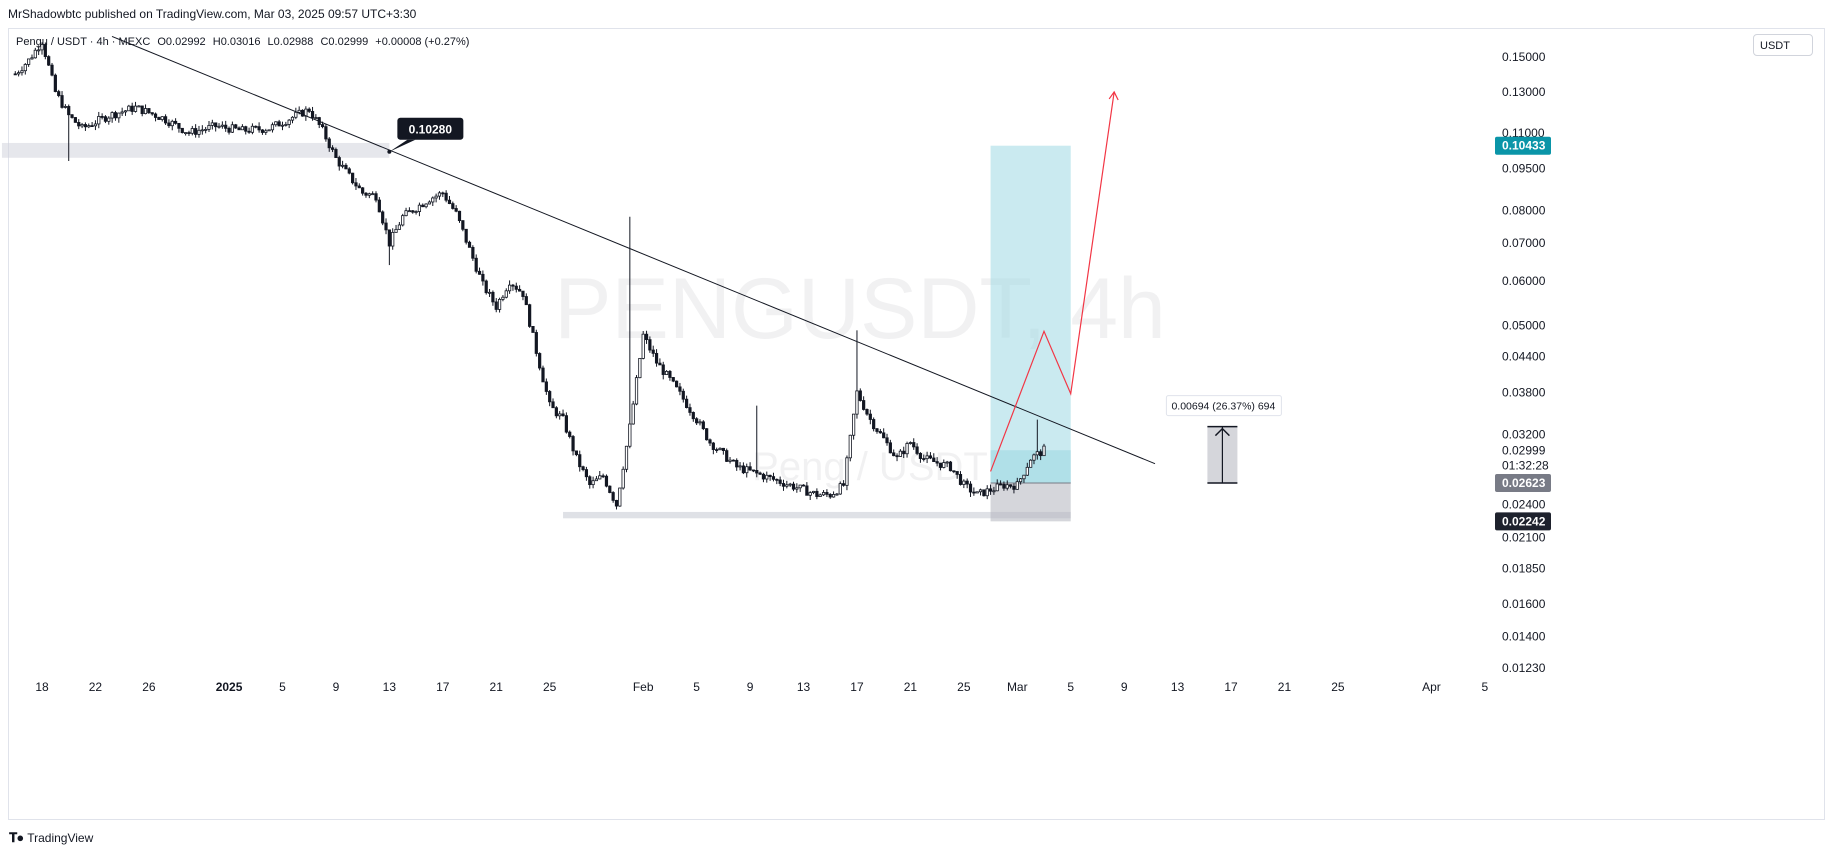 Image resolution: width=1835 pixels, height=855 pixels. What do you see at coordinates (83, 42) in the screenshot?
I see `symbol-label: Pengu / USDT · 4h · MEXC` at bounding box center [83, 42].